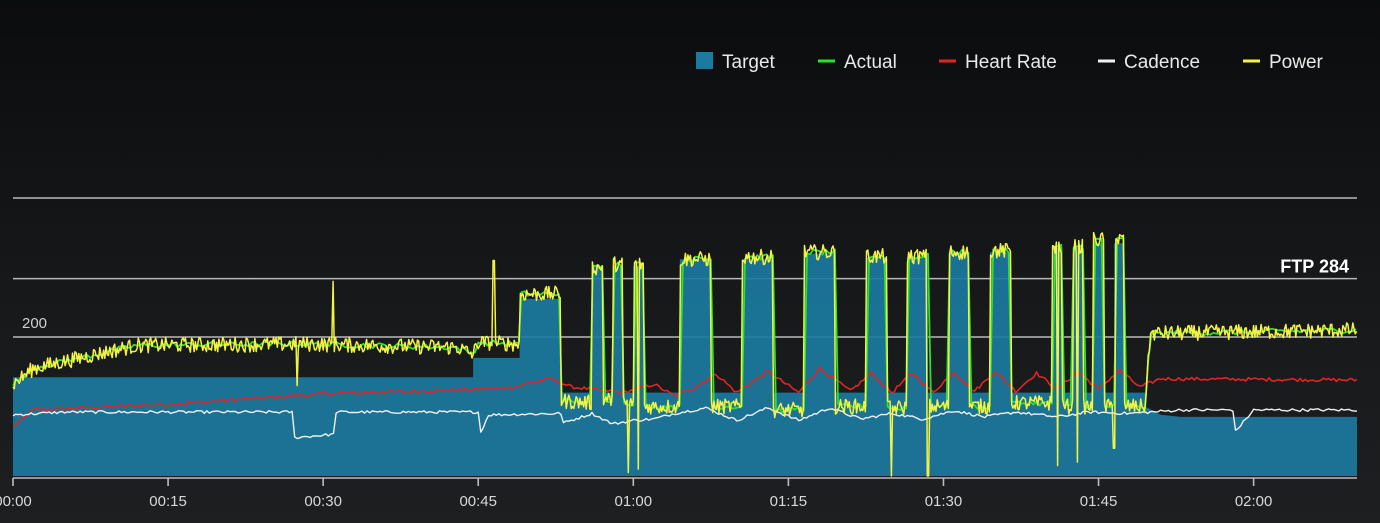 The height and width of the screenshot is (523, 1380). What do you see at coordinates (685, 397) in the screenshot?
I see `heart-rate-line` at bounding box center [685, 397].